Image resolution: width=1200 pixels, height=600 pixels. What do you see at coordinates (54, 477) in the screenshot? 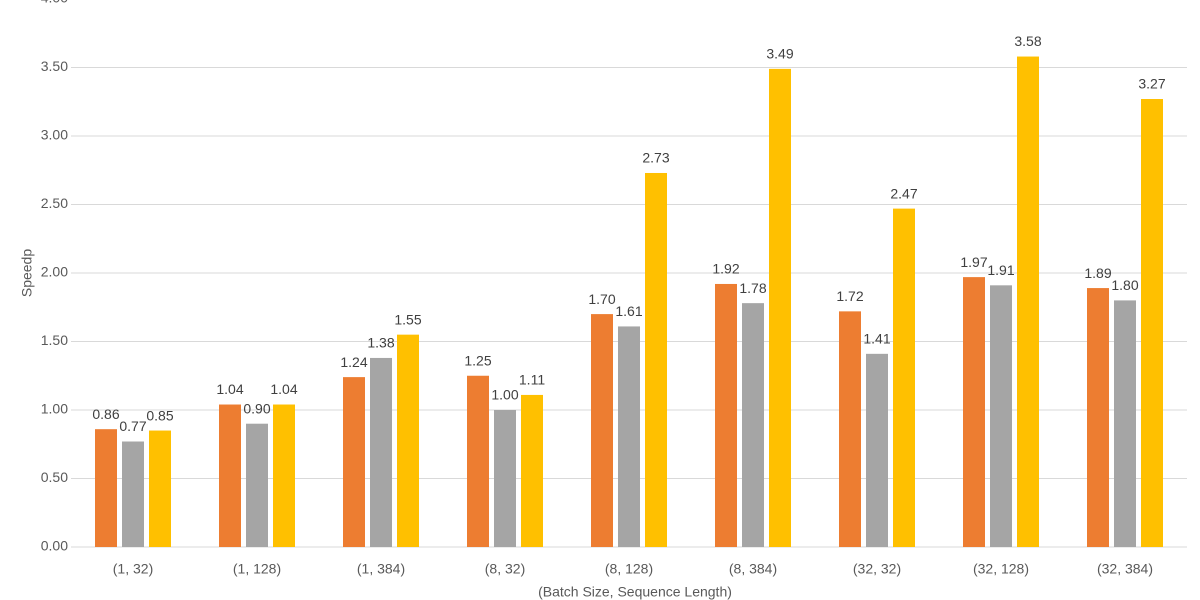
I see `y-tick-label: 0.50` at bounding box center [54, 477].